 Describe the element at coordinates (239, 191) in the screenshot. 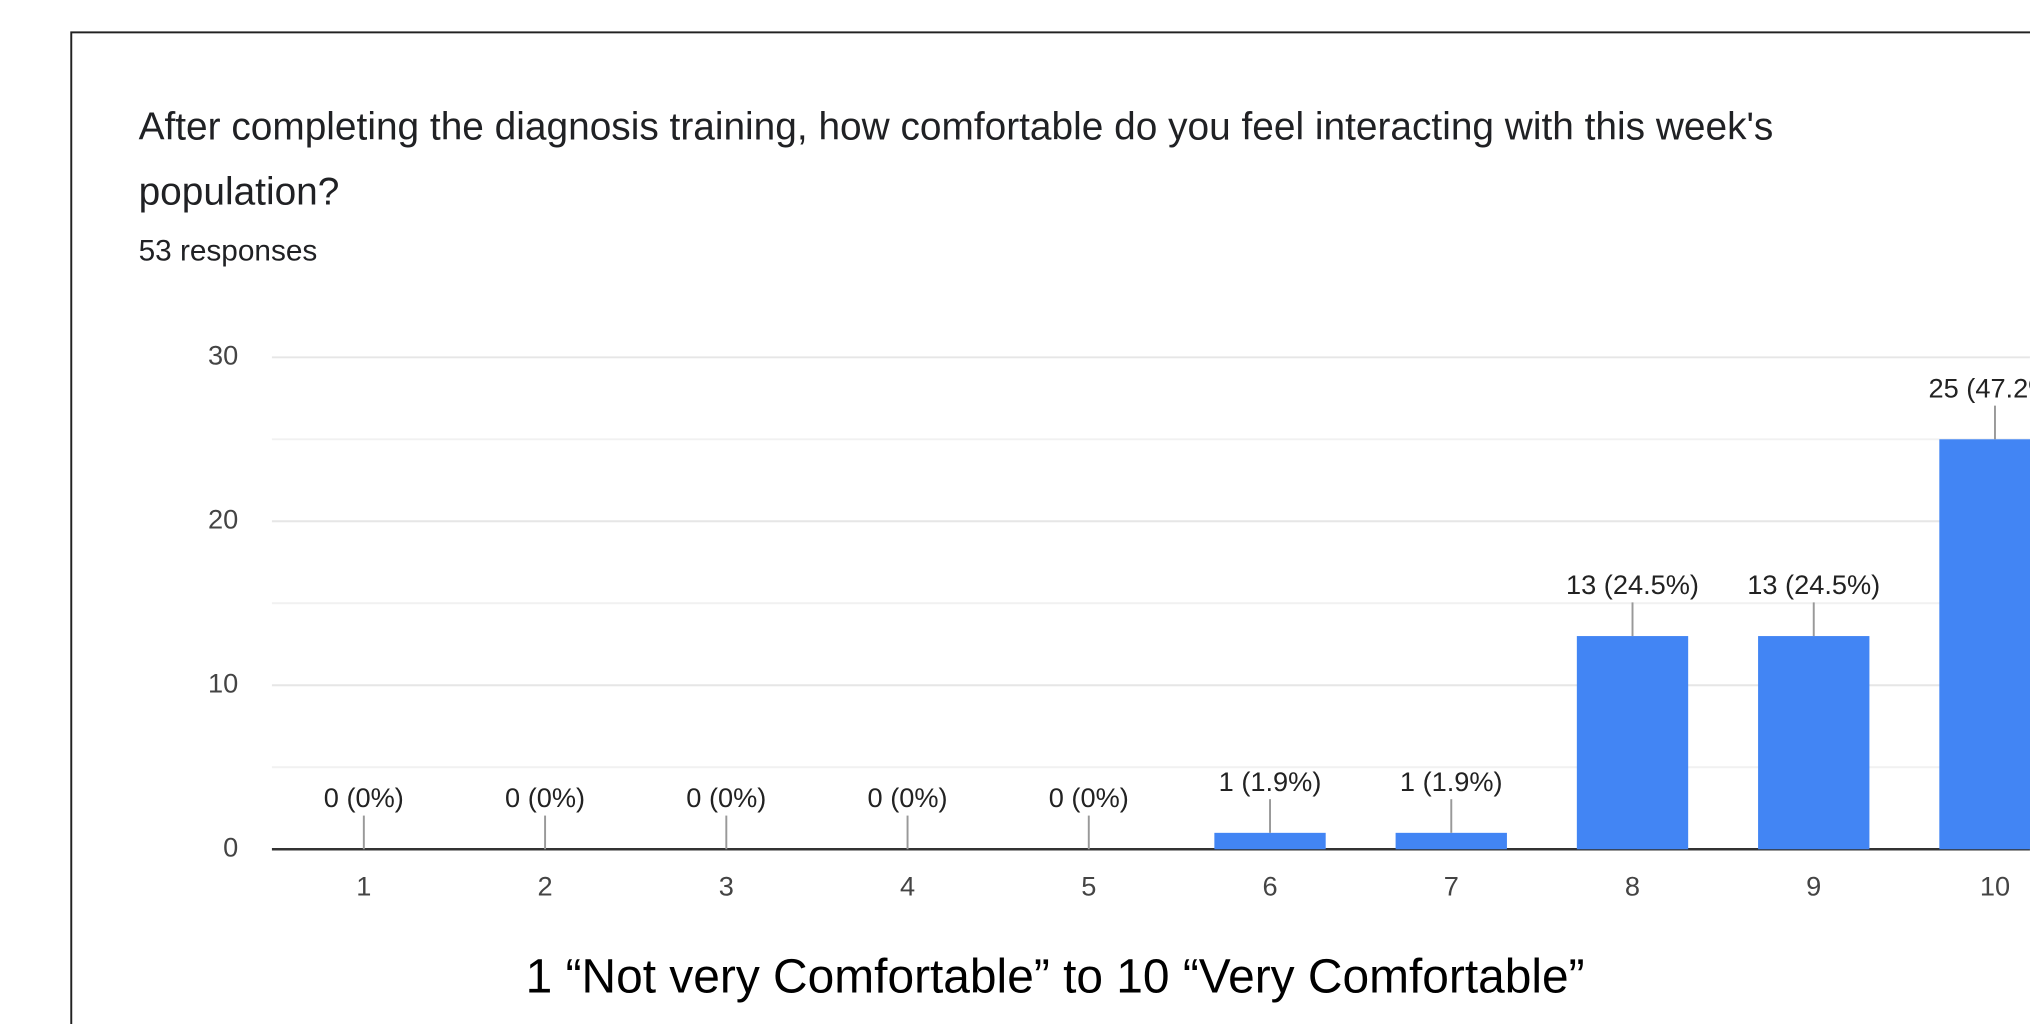

I see `chart-title: population?` at that location.